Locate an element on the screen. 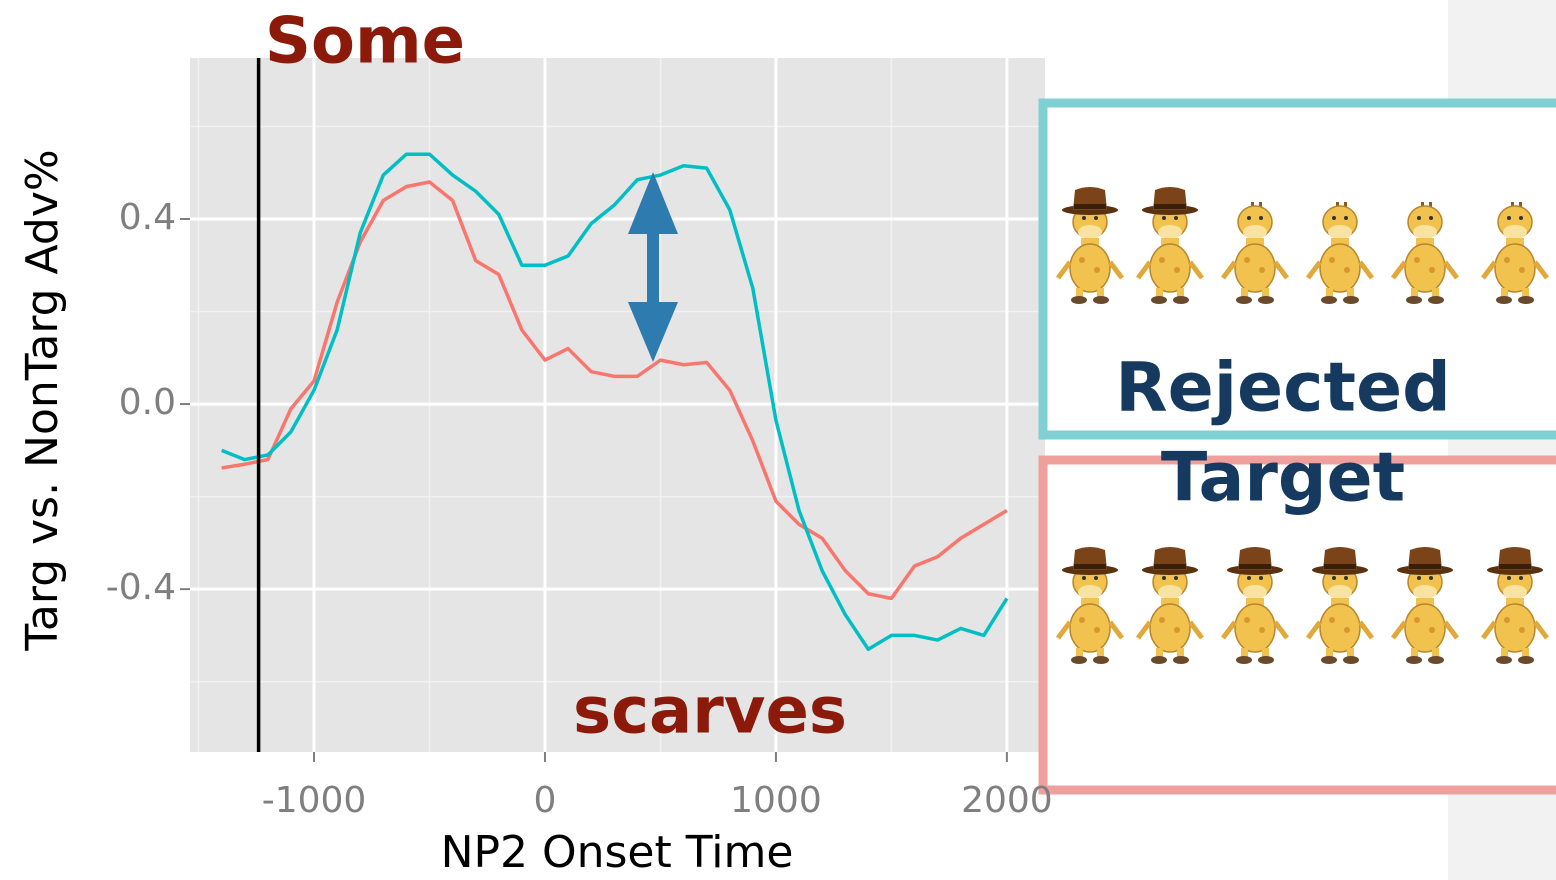 Image resolution: width=1556 pixels, height=880 pixels. x-tick-label: -1000 is located at coordinates (314, 800).